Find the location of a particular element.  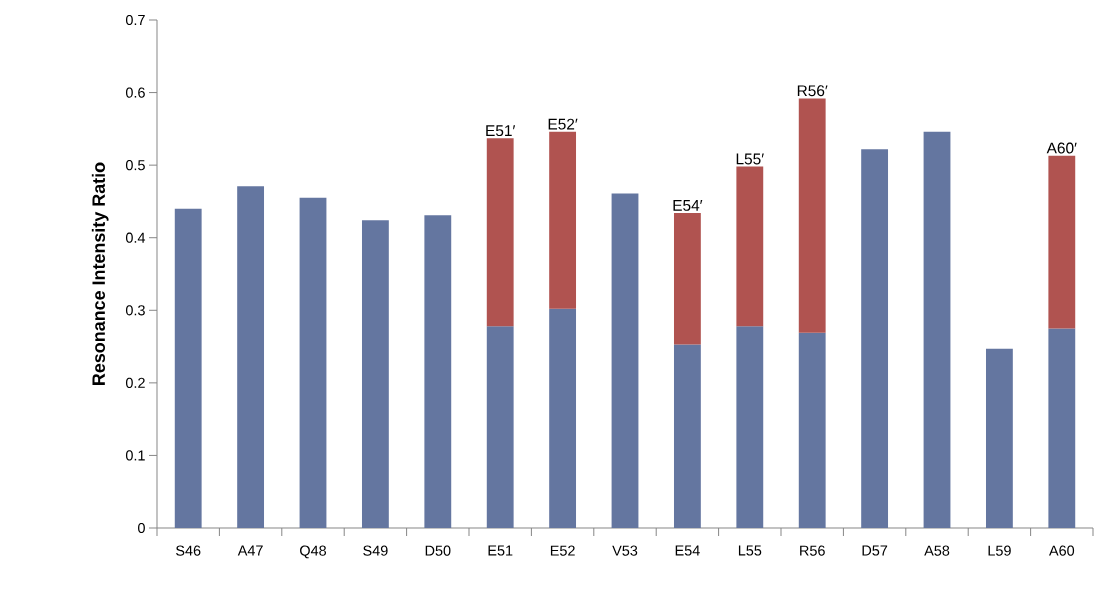

x-tick-label: L59 is located at coordinates (999, 550).